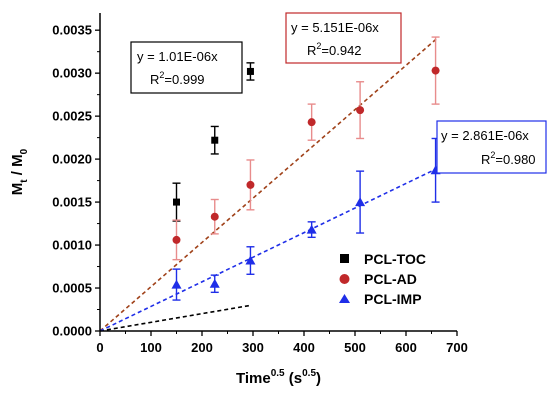 Image resolution: width=550 pixels, height=401 pixels. I want to click on legend-label-pcl-ad: PCL-AD, so click(390, 279).